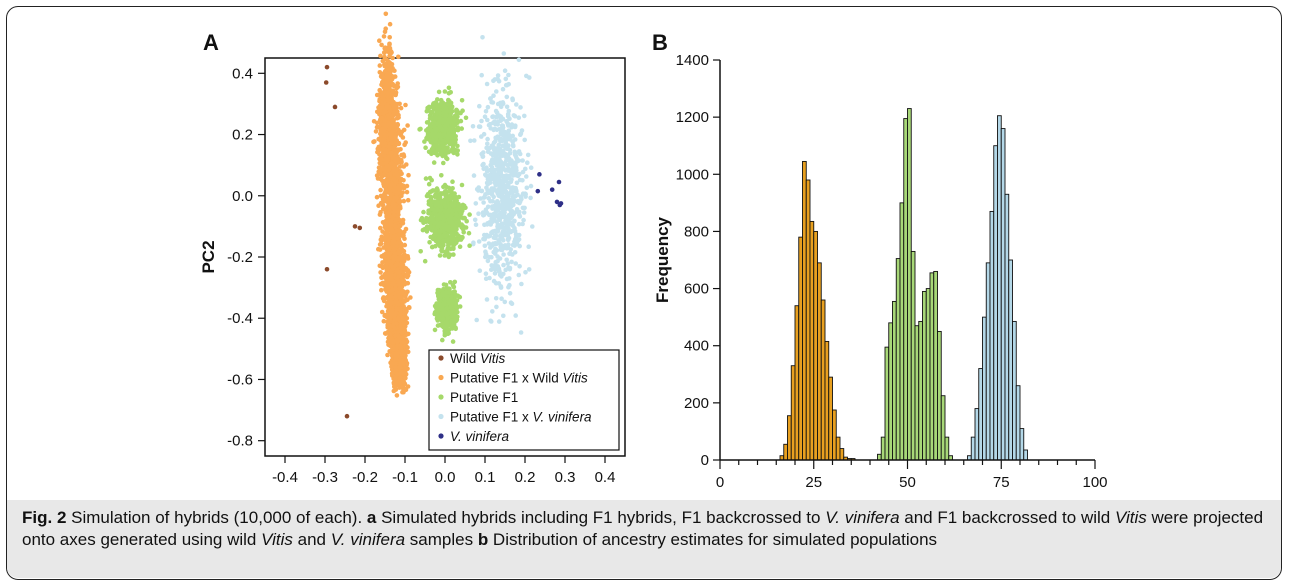 The width and height of the screenshot is (1290, 586). Describe the element at coordinates (242, 135) in the screenshot. I see `y-tick-label: 0.2` at that location.